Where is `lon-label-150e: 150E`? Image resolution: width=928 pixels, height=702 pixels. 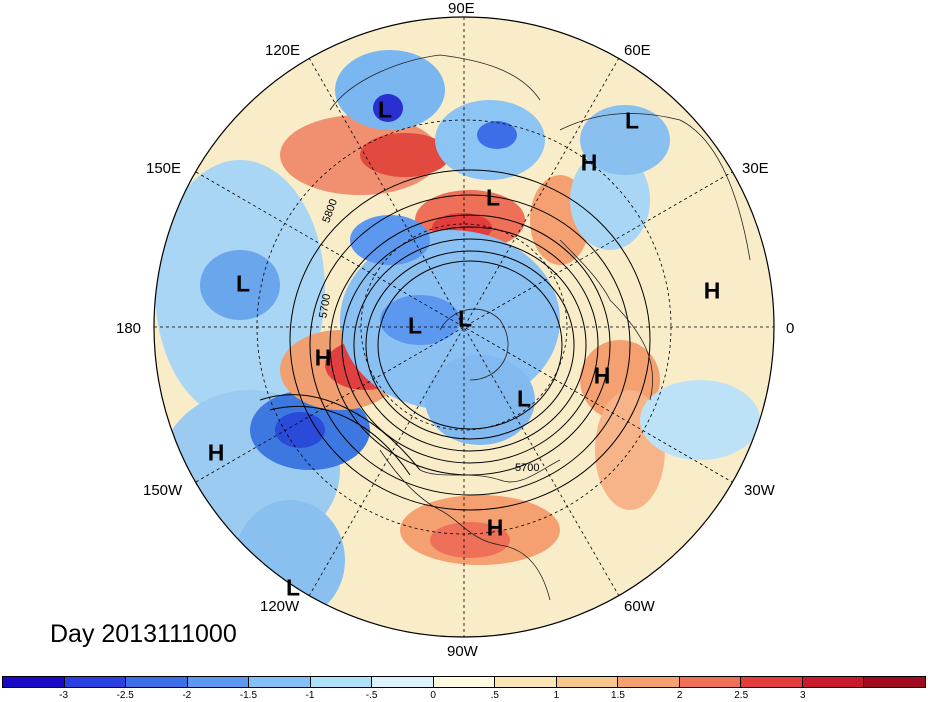
lon-label-150e: 150E is located at coordinates (164, 168).